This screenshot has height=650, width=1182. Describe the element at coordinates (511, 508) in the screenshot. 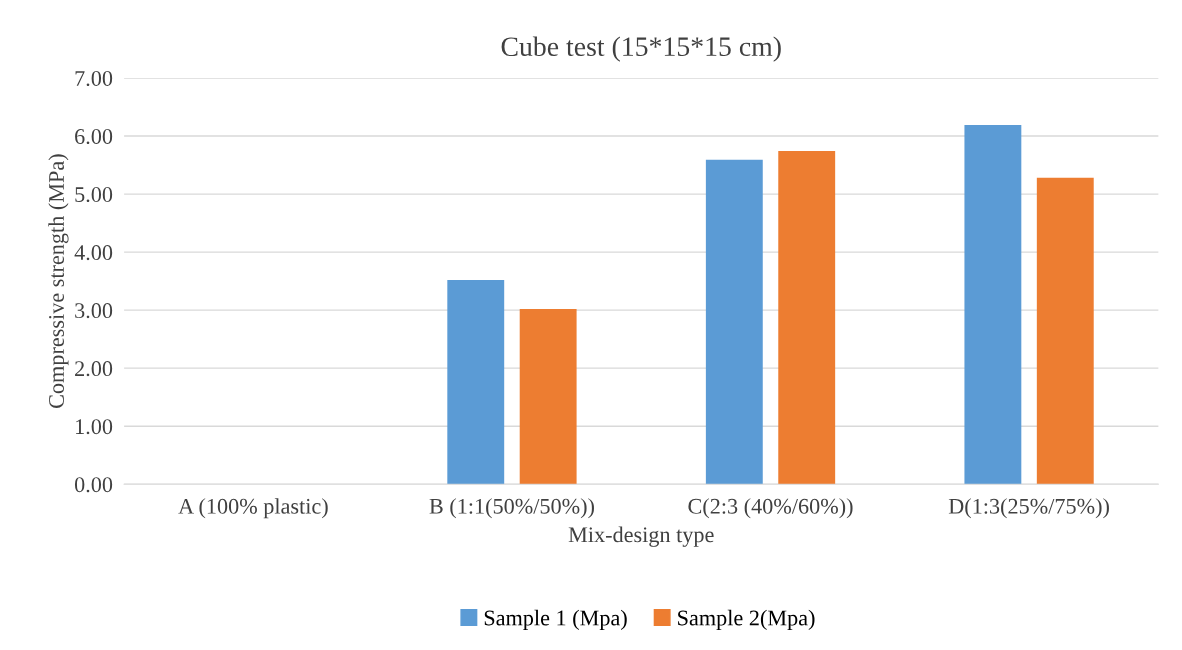

I see `x-tick-label: B (1:1(50%/50%))` at that location.